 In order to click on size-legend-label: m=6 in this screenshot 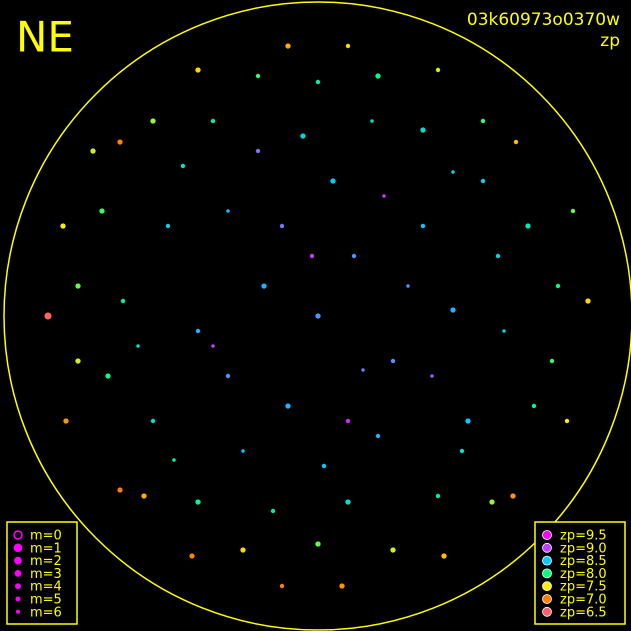, I will do `click(46, 612)`.